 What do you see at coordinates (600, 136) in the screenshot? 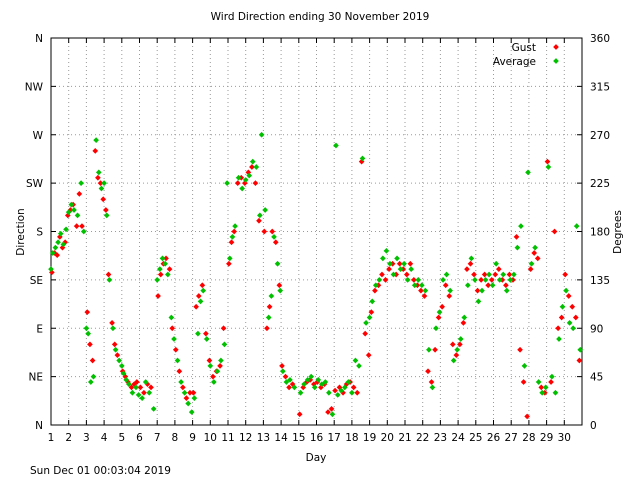
I see `y-tick-label-right: 270` at bounding box center [600, 136].